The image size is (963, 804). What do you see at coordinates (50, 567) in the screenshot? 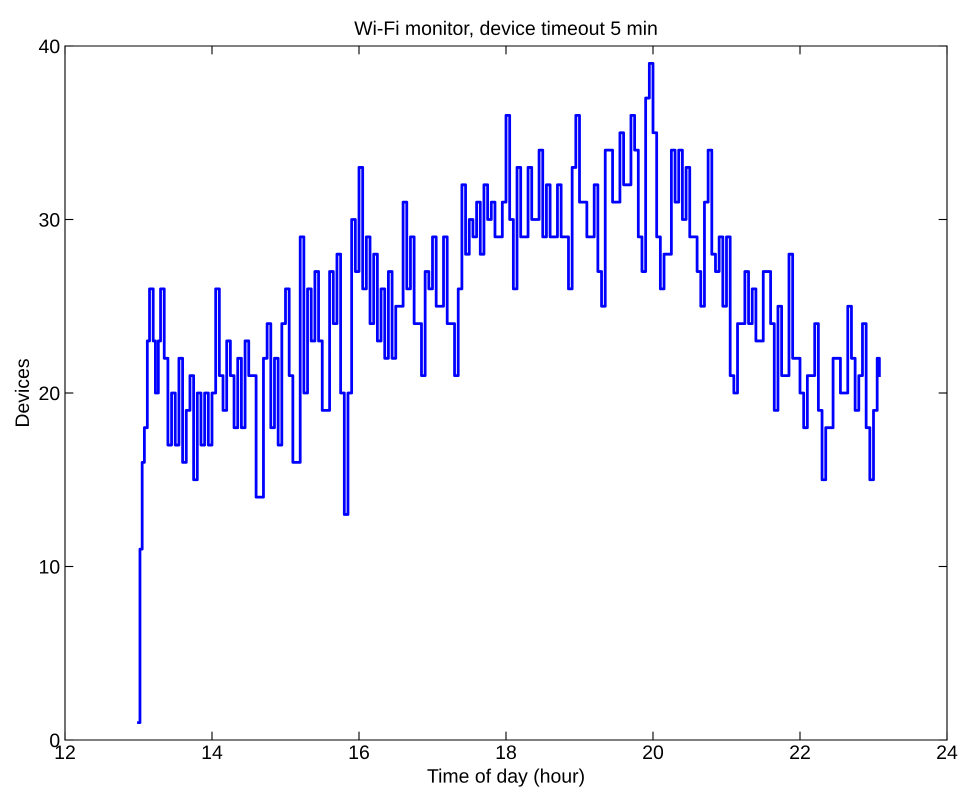
I see `y-tick-label: 10` at bounding box center [50, 567].